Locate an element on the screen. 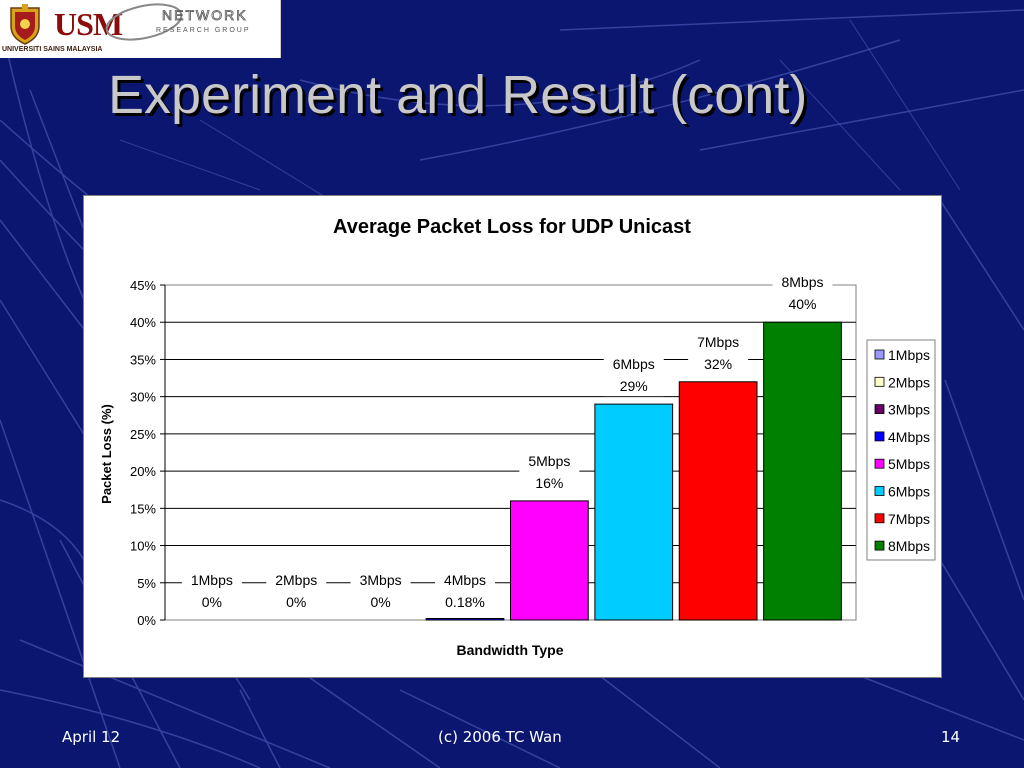 The width and height of the screenshot is (1024, 768). bar-7mbps is located at coordinates (718, 501).